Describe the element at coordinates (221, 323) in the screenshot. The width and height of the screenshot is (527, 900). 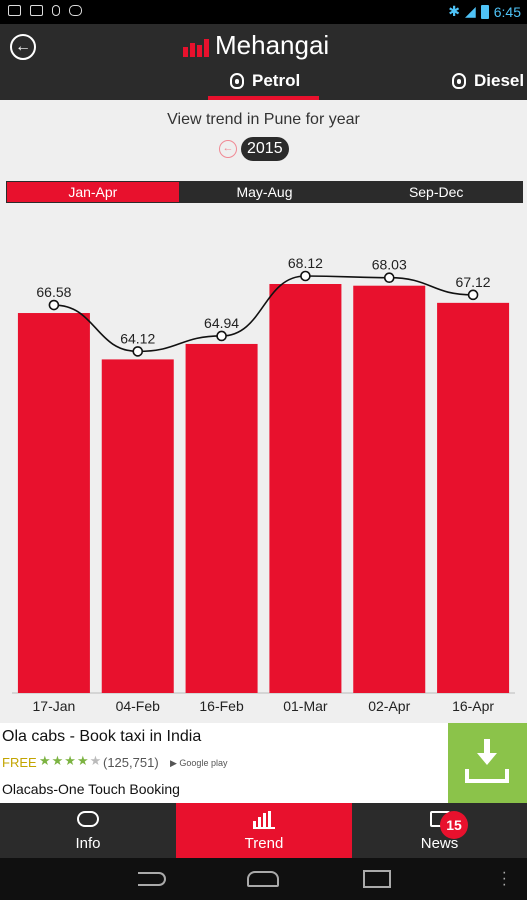
I see `value-label: 64.94` at that location.